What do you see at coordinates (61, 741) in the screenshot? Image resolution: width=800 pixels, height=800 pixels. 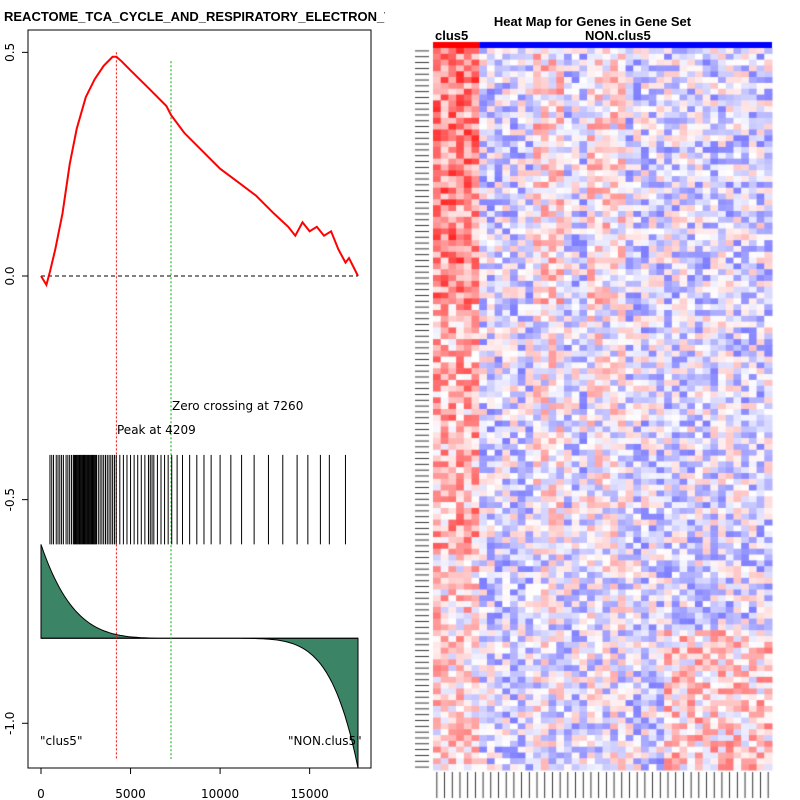 I see `left-group-label: "clus5"` at bounding box center [61, 741].